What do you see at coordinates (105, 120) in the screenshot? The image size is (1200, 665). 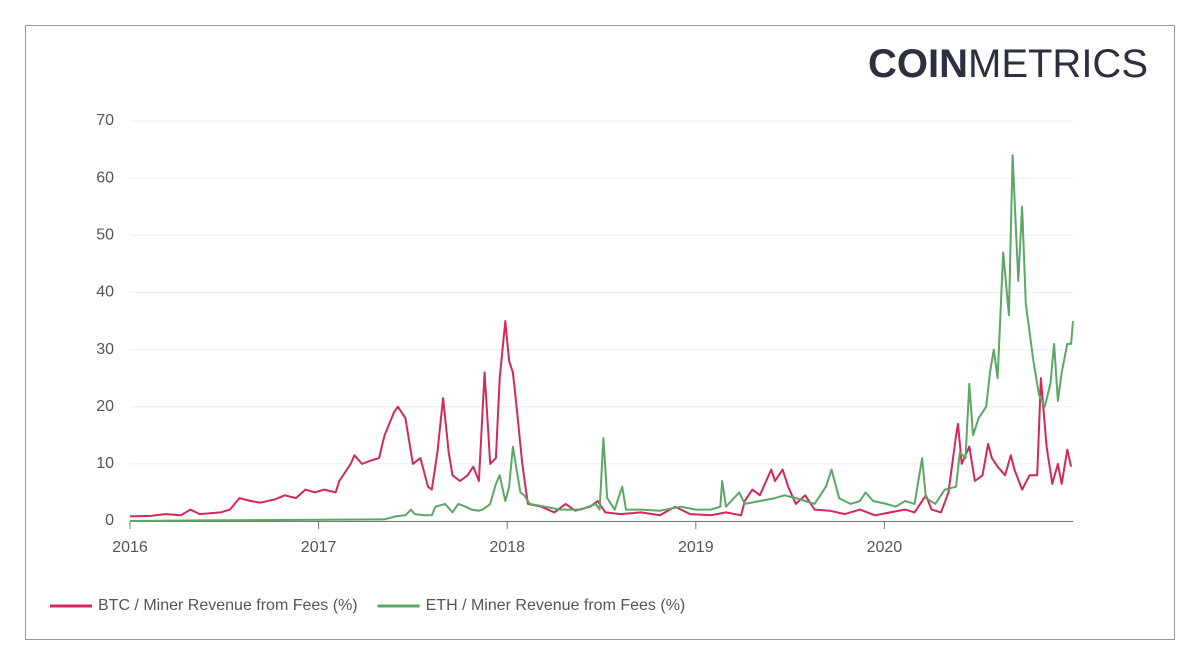 I see `y-tick-label: 70` at bounding box center [105, 120].